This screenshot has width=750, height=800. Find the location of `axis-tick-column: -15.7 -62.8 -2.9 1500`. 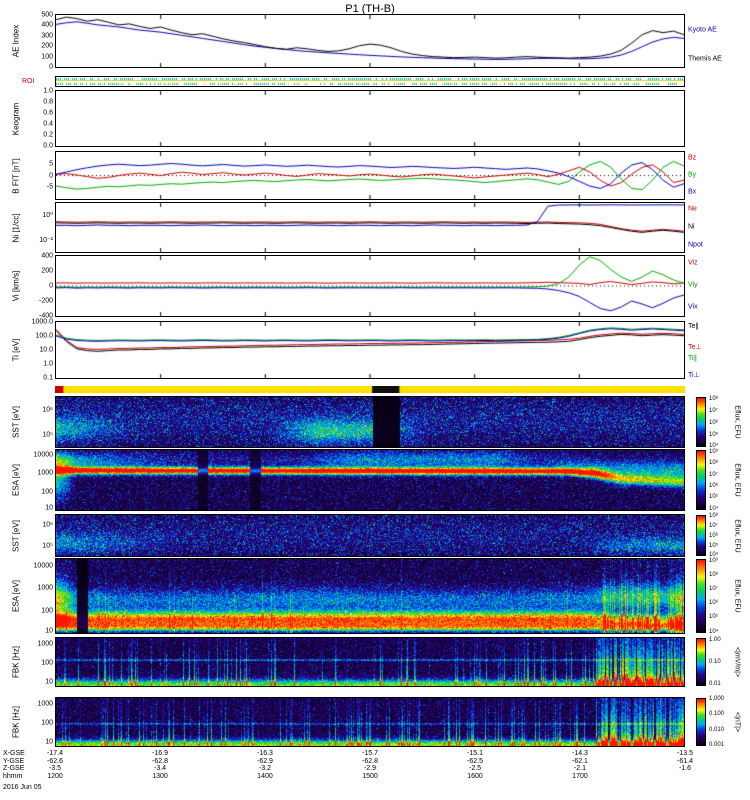

axis-tick-column: -15.7 -62.8 -2.9 1500 is located at coordinates (370, 765).